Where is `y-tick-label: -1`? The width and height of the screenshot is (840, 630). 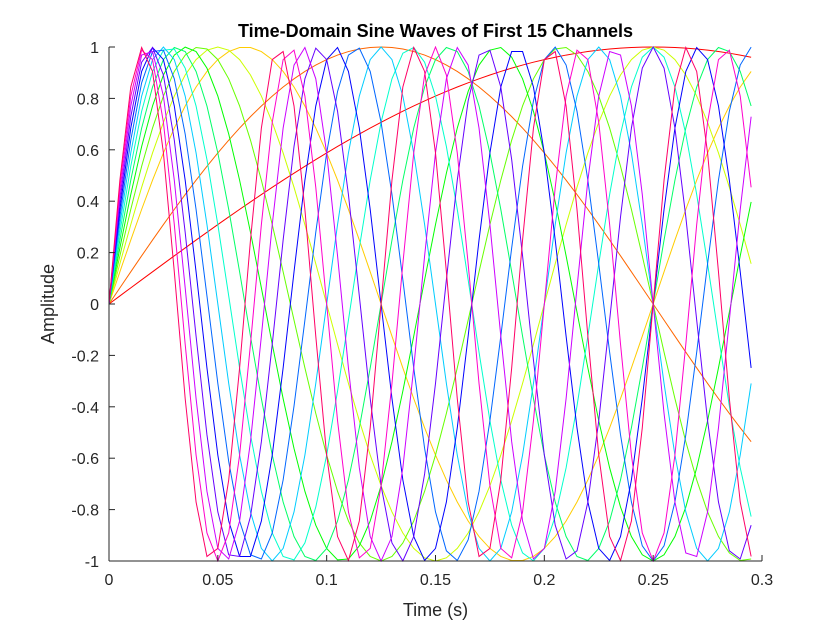 y-tick-label: -1 is located at coordinates (92, 562).